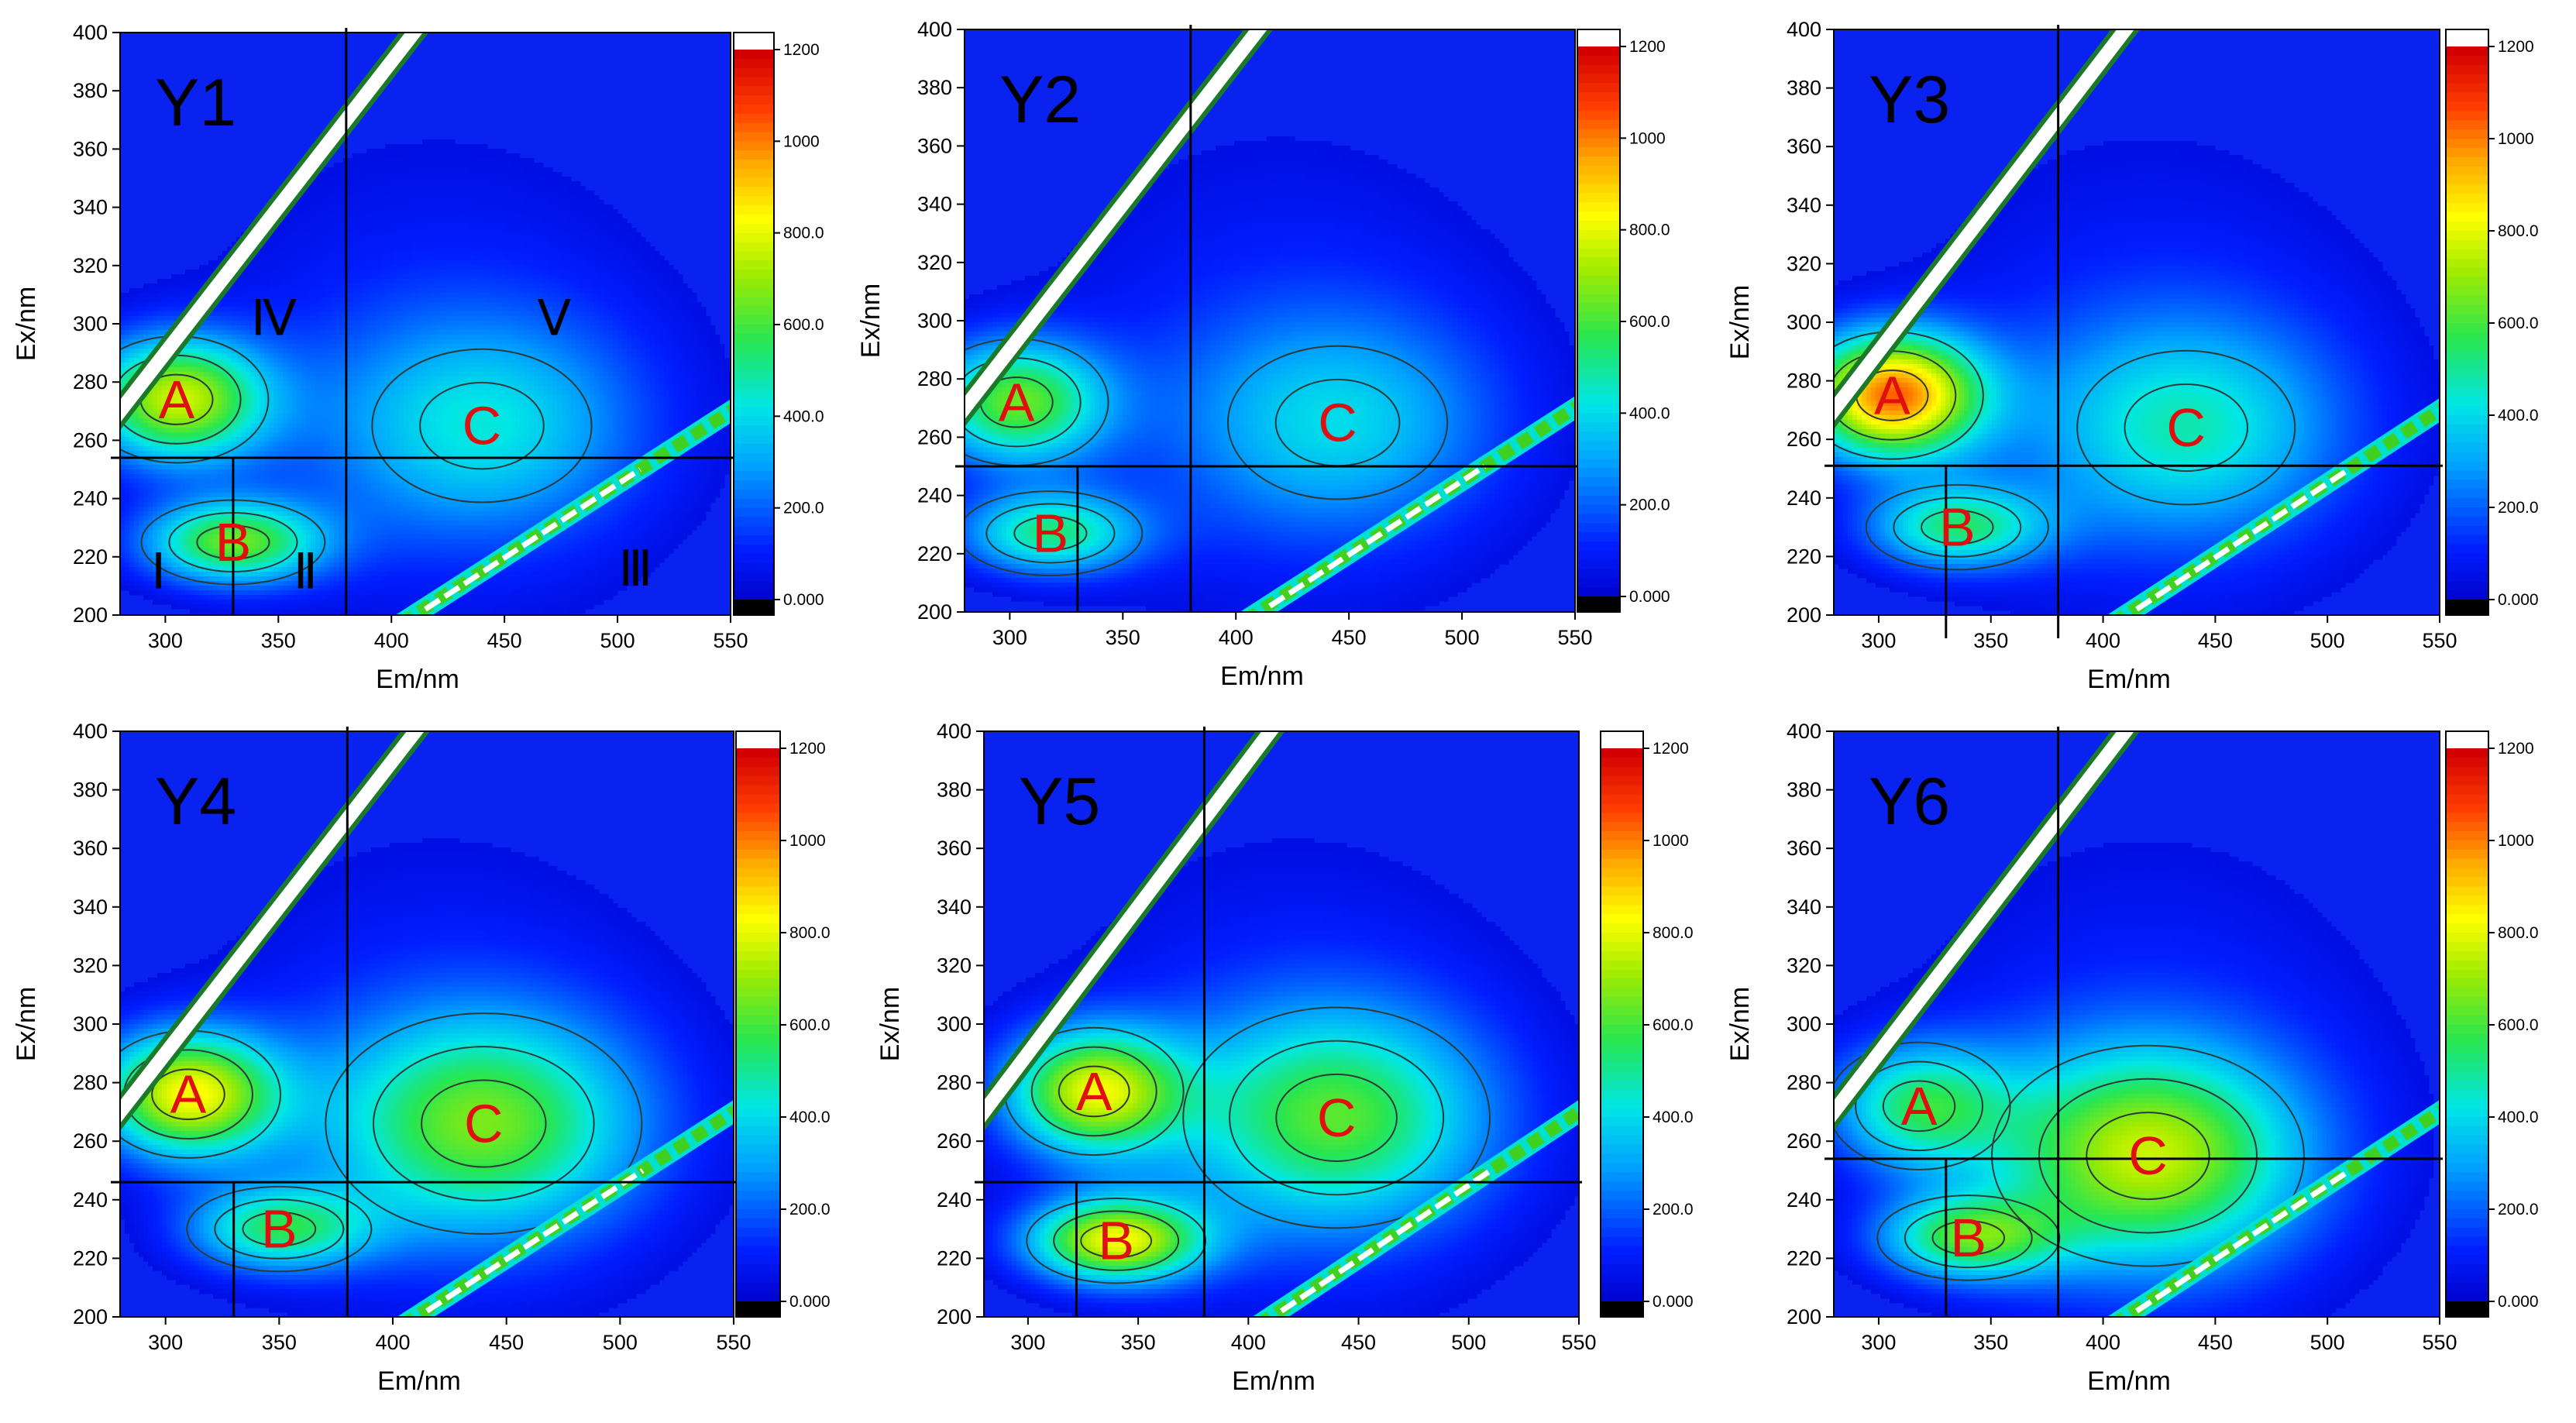 This screenshot has width=2576, height=1423. I want to click on region-label: Ⅱ, so click(306, 572).